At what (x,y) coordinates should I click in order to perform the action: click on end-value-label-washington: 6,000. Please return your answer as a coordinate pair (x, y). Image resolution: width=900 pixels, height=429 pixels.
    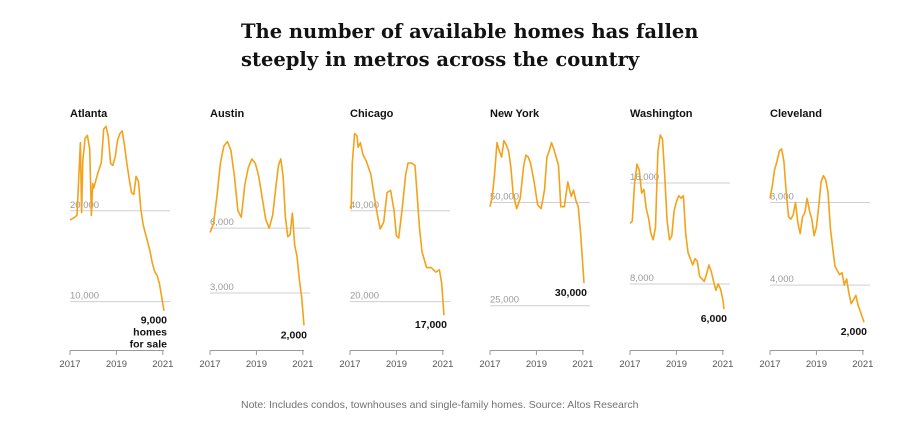
    Looking at the image, I should click on (714, 319).